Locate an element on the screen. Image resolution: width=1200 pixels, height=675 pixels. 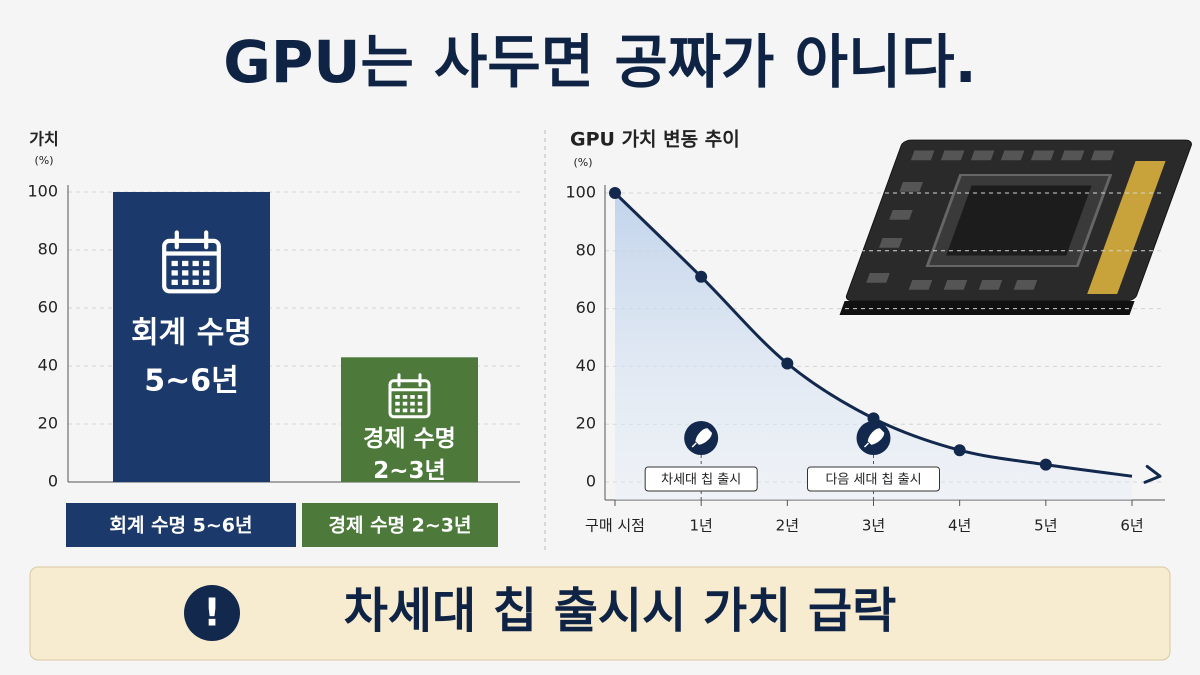
x-tick-label: 3년 is located at coordinates (873, 526).